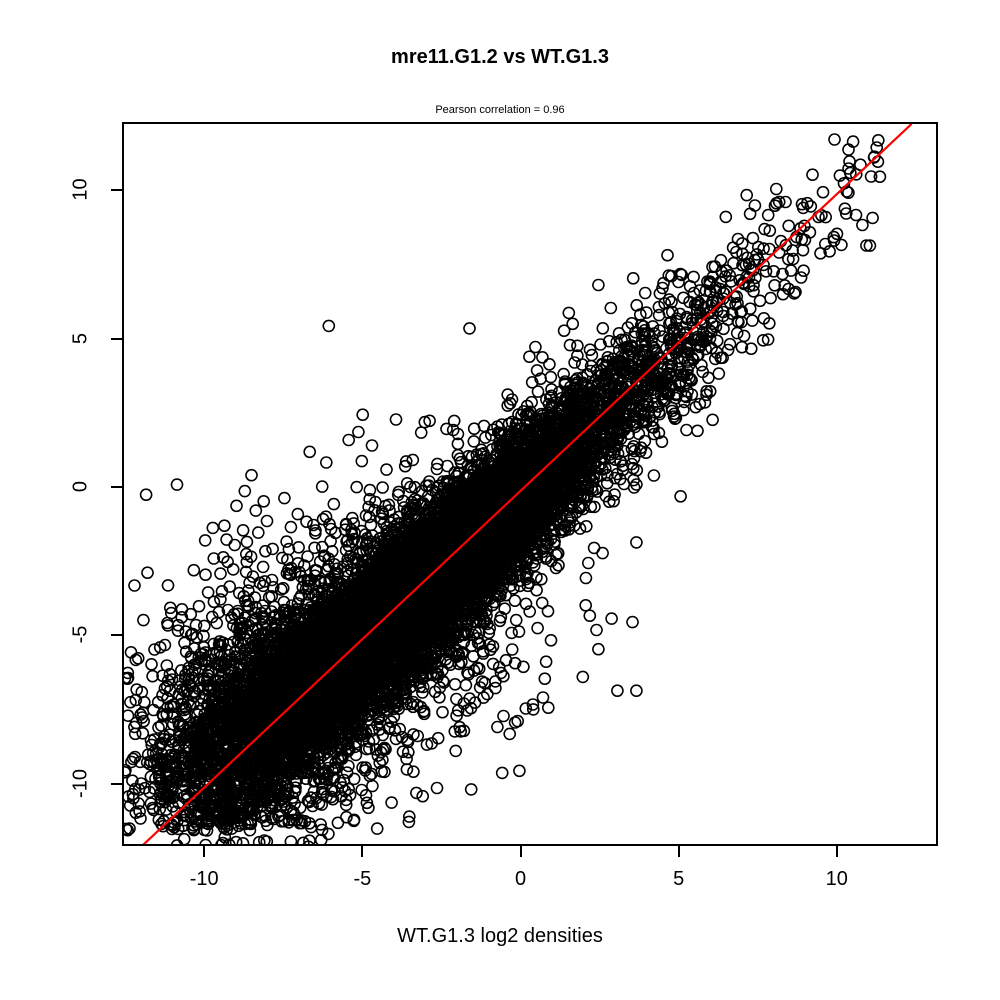 This screenshot has width=1000, height=1000. I want to click on y-tick-label: 5, so click(81, 338).